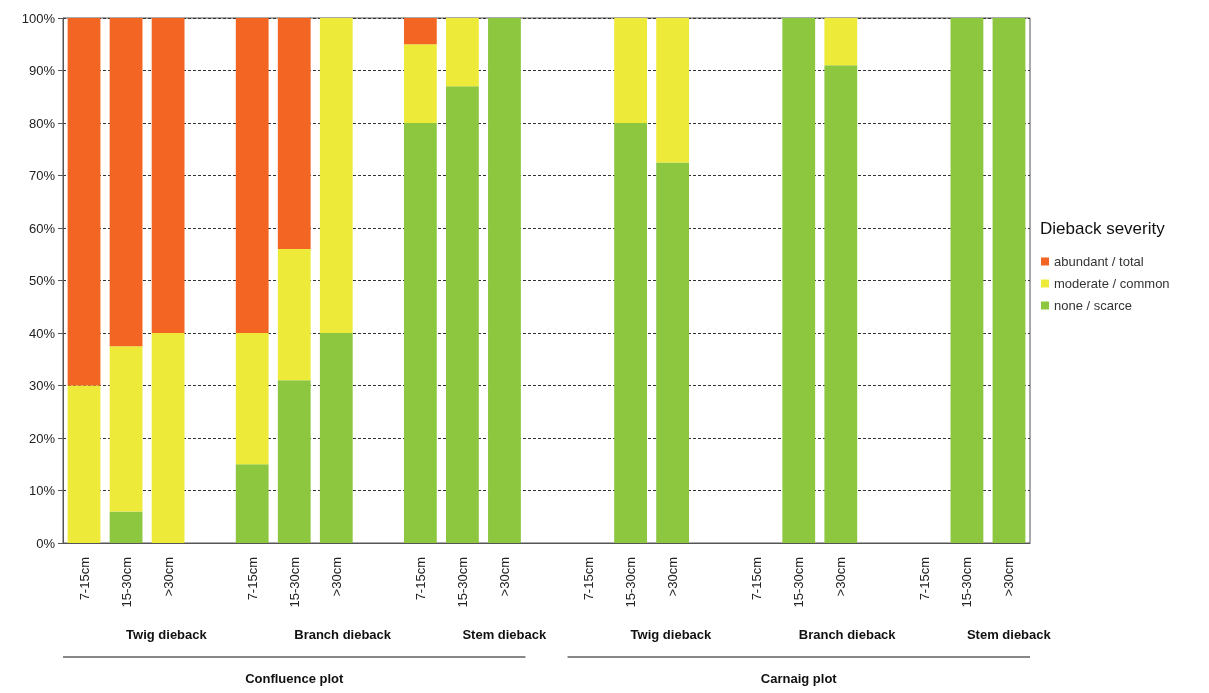  What do you see at coordinates (799, 678) in the screenshot?
I see `text: Carnaig plot` at bounding box center [799, 678].